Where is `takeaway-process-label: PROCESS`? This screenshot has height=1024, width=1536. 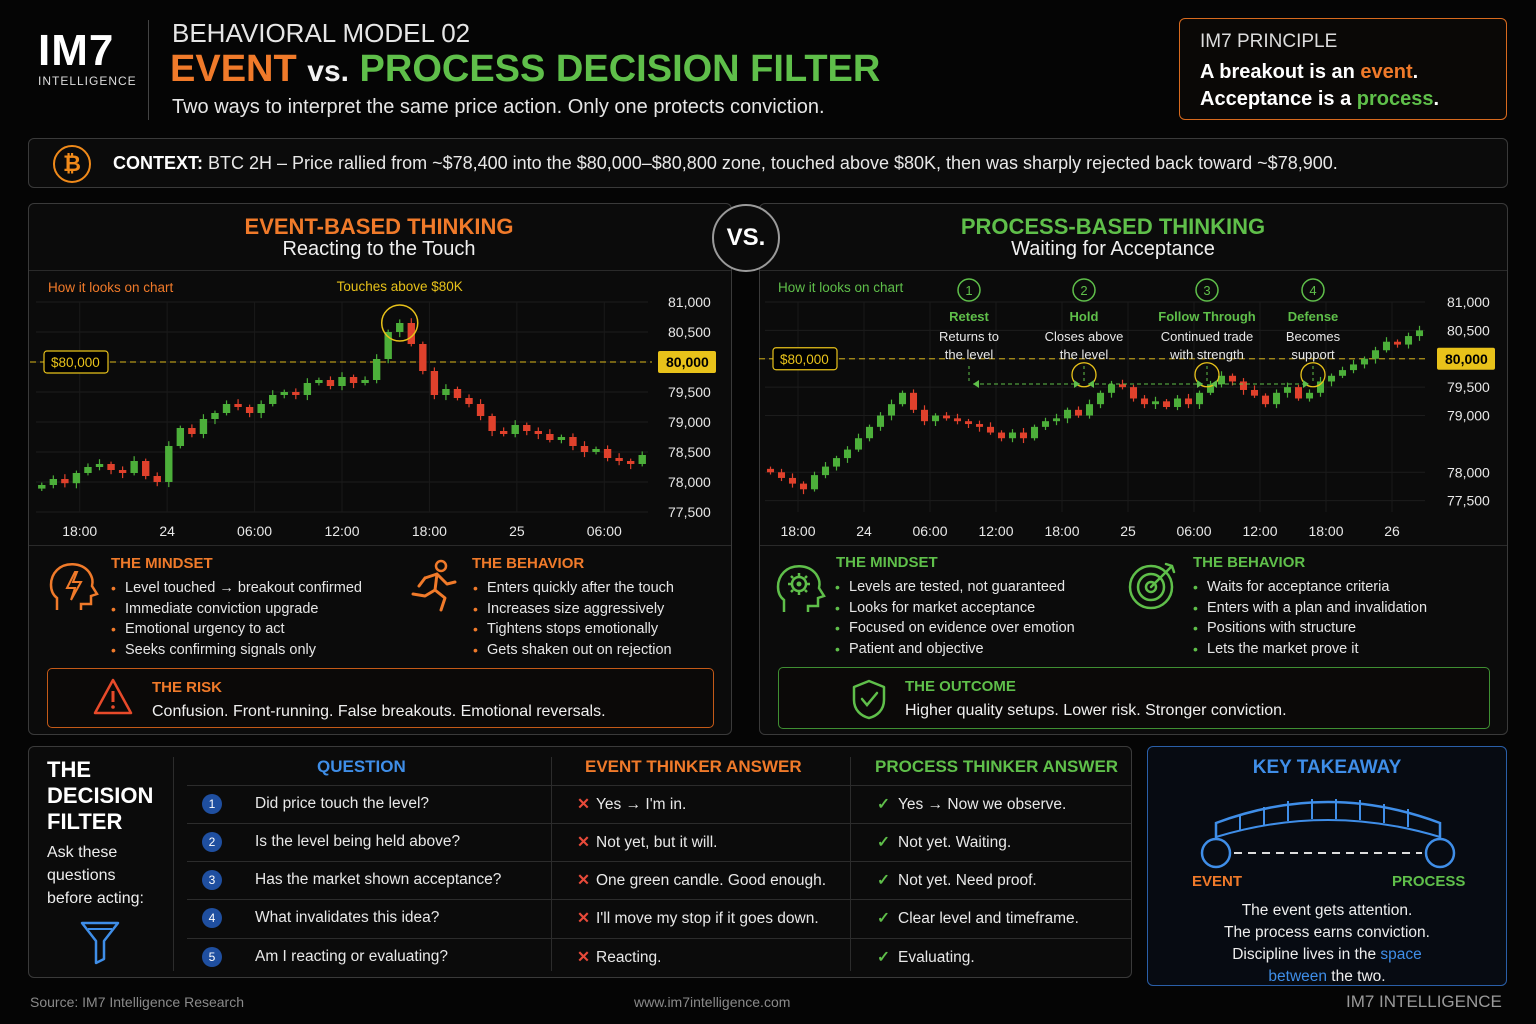
takeaway-process-label: PROCESS is located at coordinates (1429, 881).